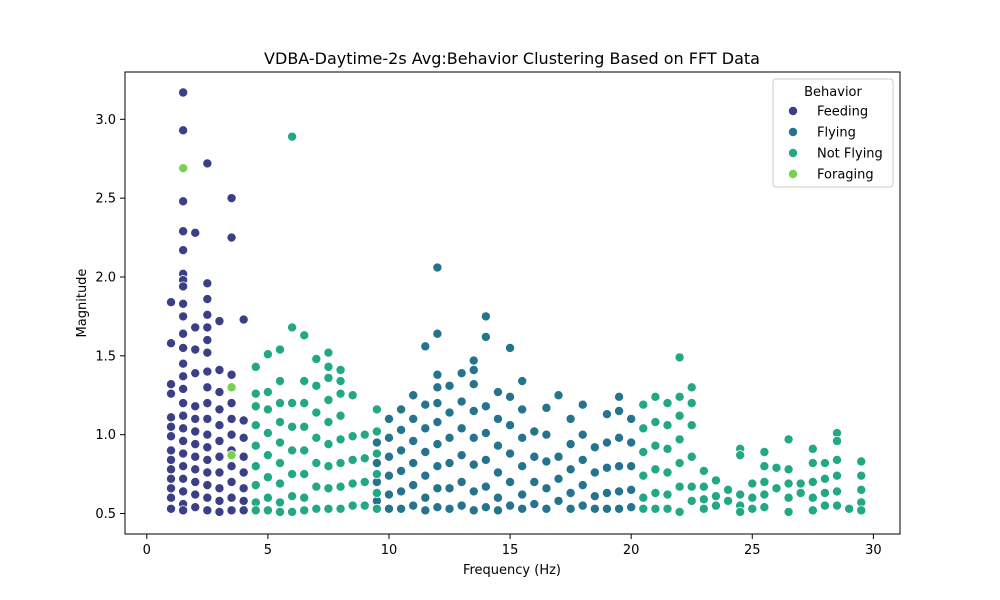 This screenshot has width=1000, height=600. Describe the element at coordinates (82, 303) in the screenshot. I see `y-axis-label: Magnitude` at that location.